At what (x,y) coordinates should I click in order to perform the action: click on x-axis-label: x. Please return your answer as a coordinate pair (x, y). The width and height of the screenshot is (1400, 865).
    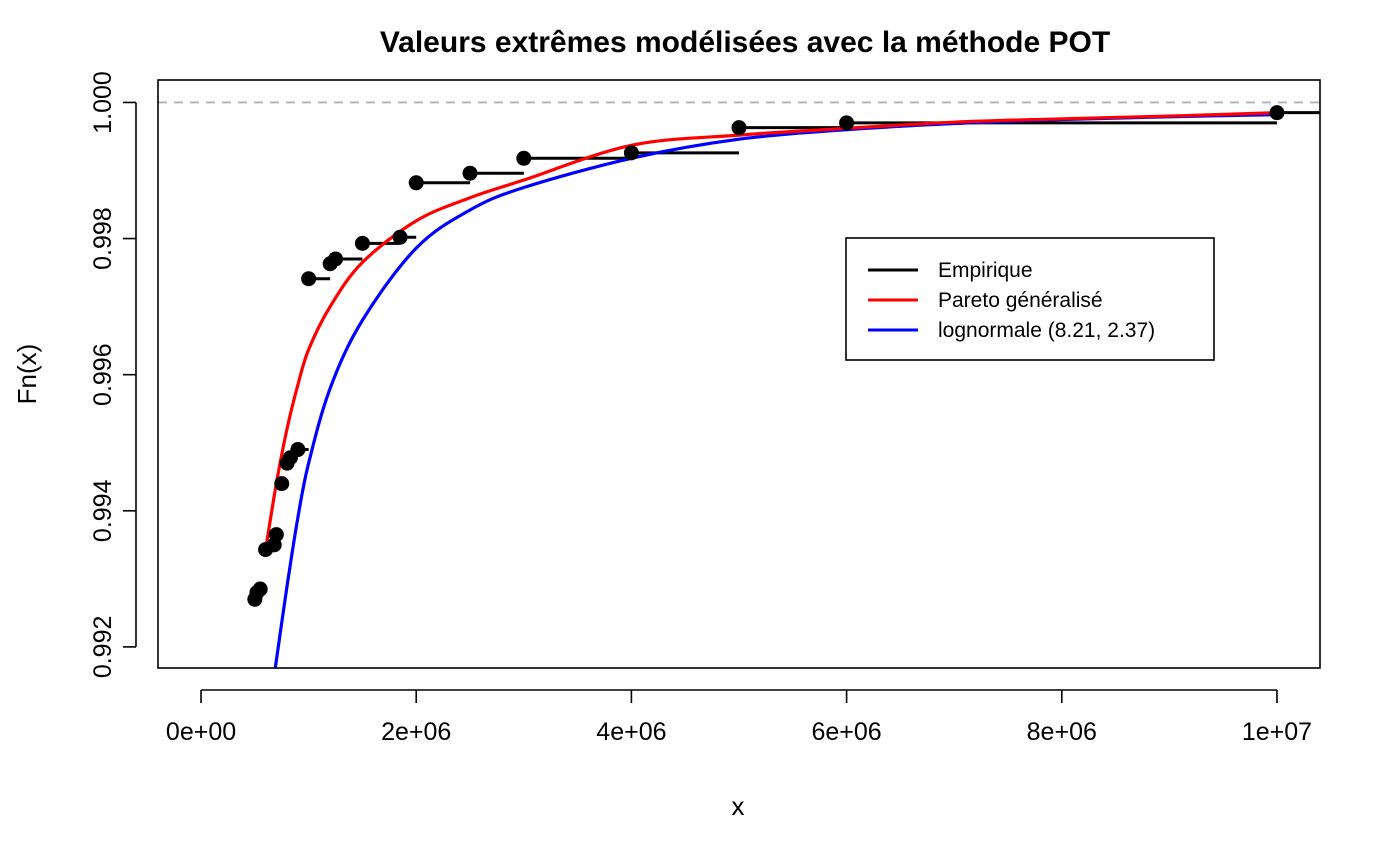
    Looking at the image, I should click on (738, 806).